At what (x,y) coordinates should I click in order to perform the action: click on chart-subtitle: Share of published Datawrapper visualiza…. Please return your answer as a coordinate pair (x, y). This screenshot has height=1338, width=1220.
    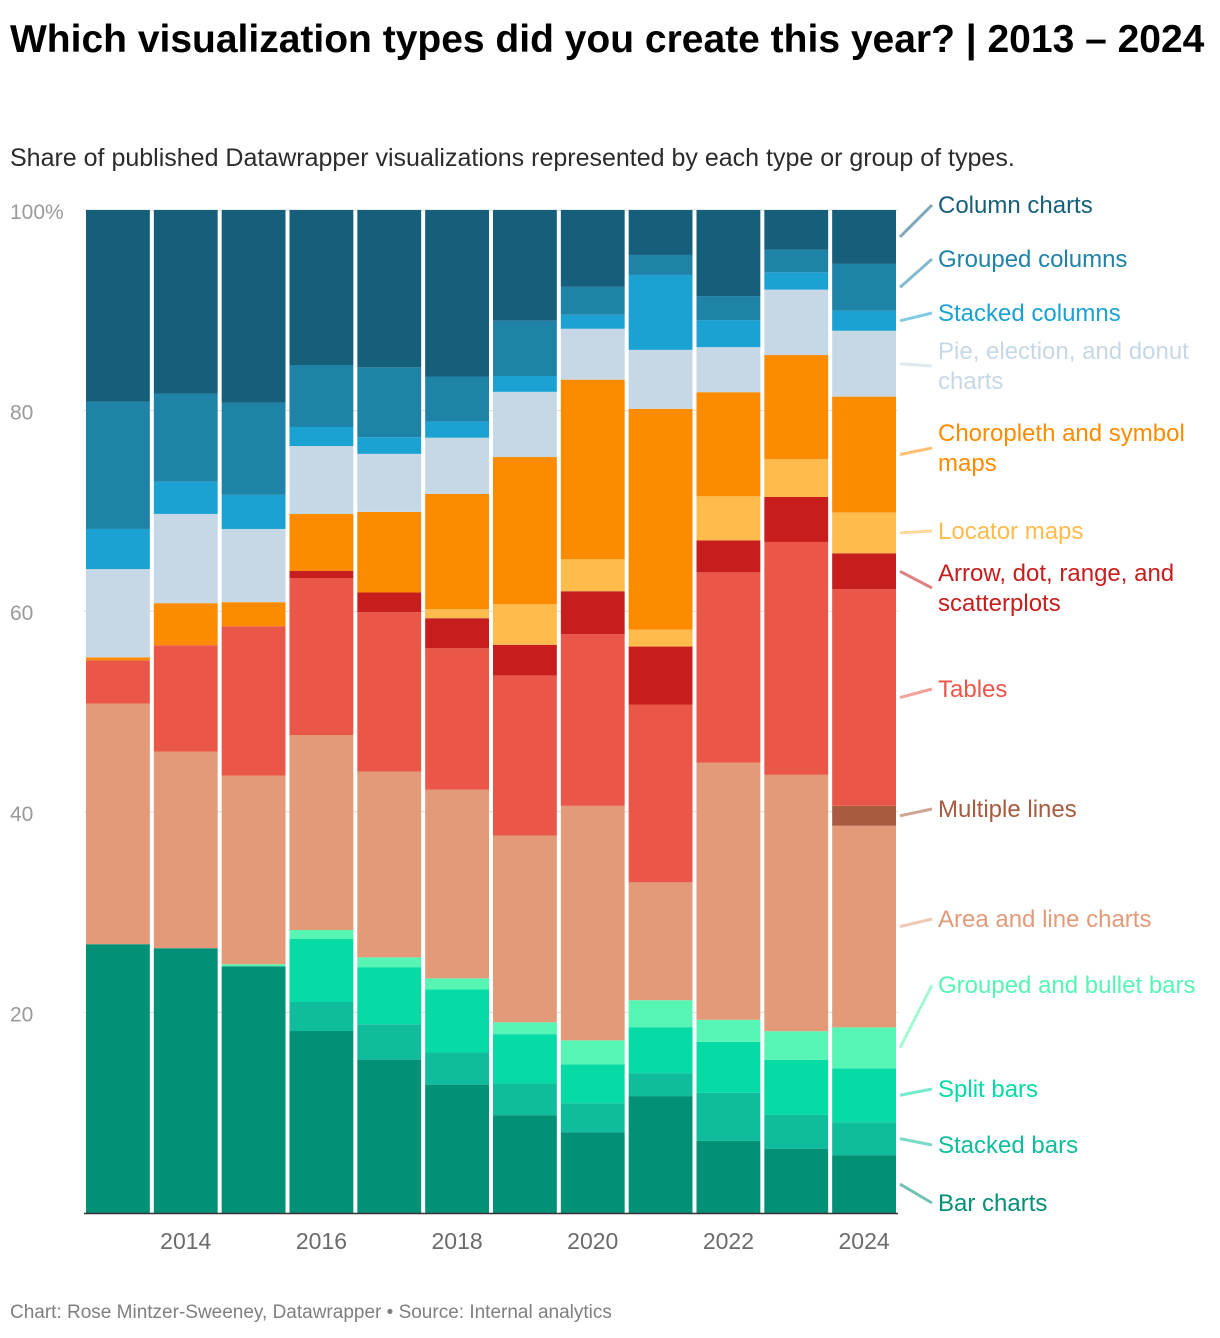
    Looking at the image, I should click on (512, 158).